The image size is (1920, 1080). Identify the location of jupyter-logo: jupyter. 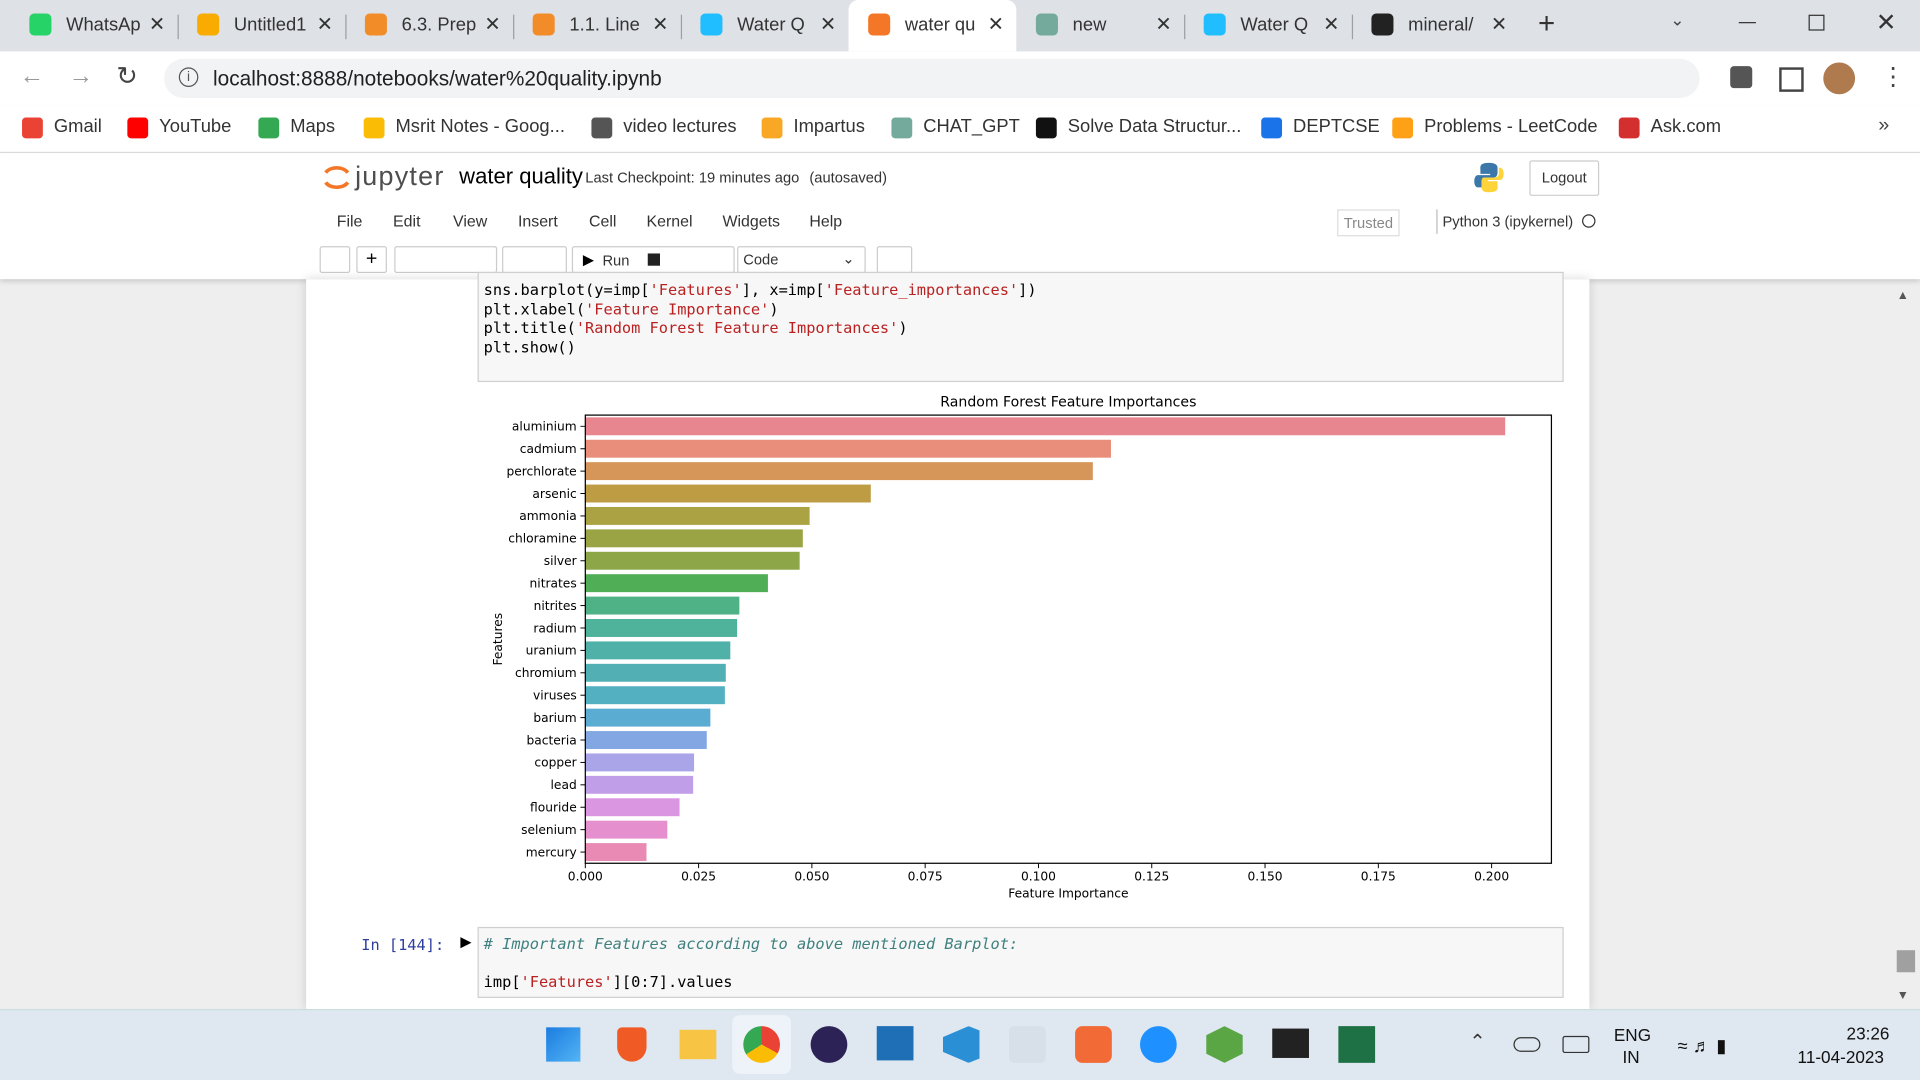
(400, 176).